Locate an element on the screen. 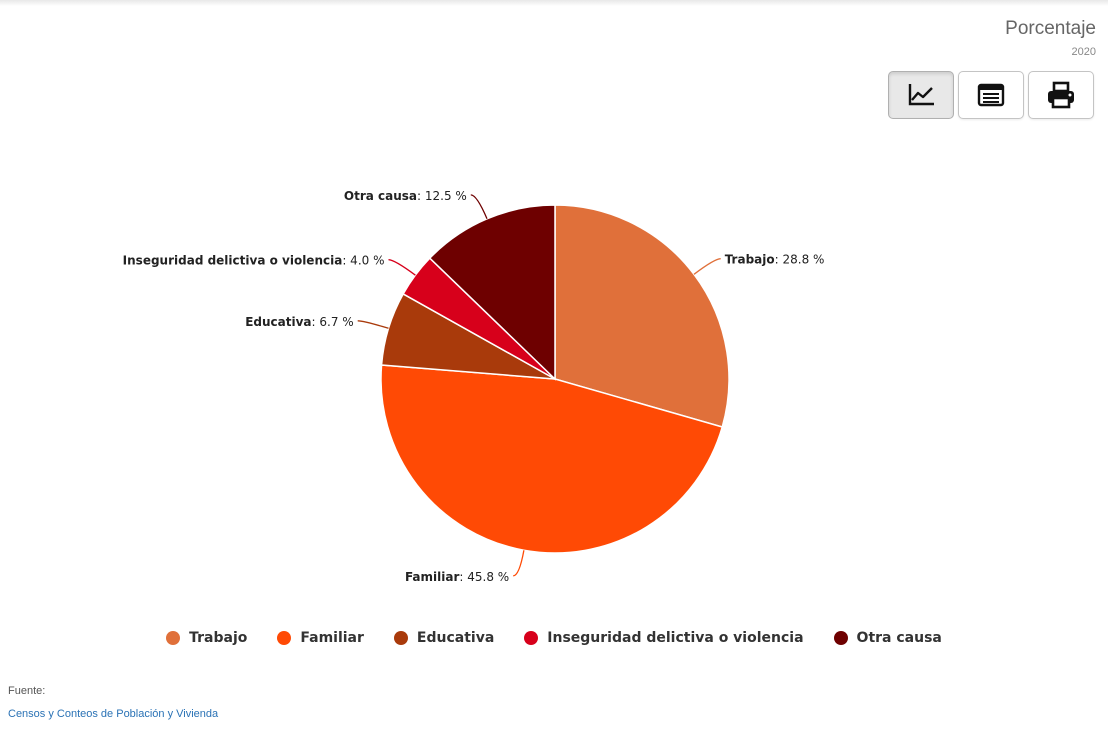  printer-icon is located at coordinates (1061, 95).